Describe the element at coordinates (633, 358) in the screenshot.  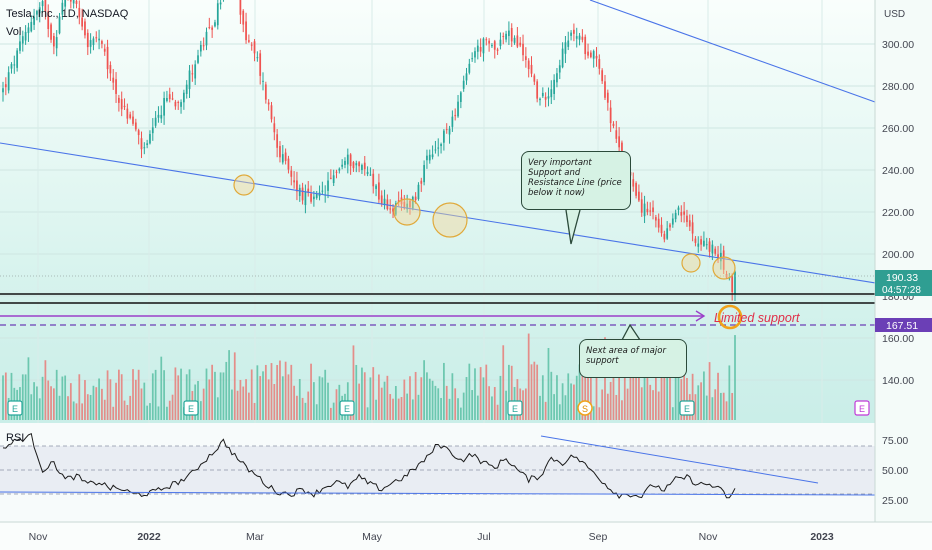
I see `annotation-major-support: Next area of major support` at that location.